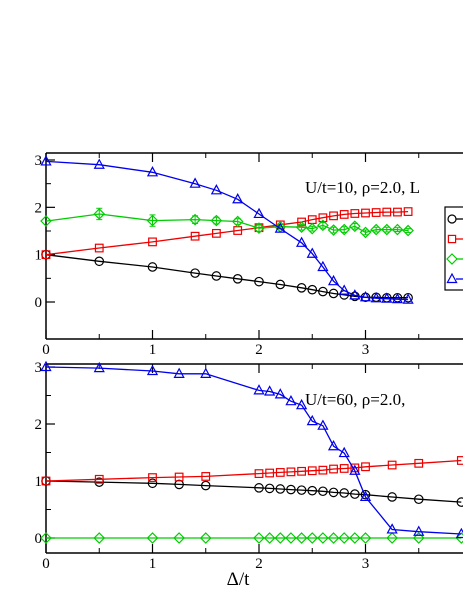 This screenshot has width=463, height=599. I want to click on y-tick-label: 0, so click(39, 539).